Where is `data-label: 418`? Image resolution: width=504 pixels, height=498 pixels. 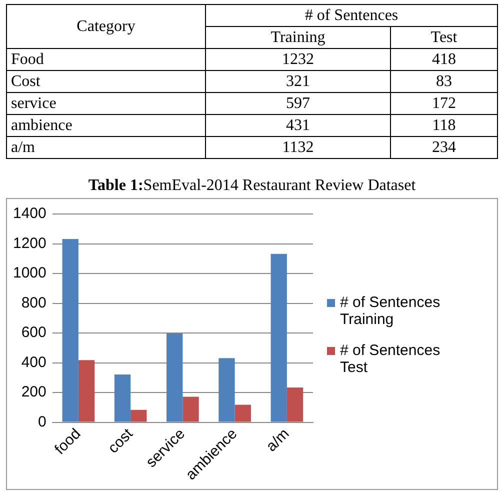
data-label: 418 is located at coordinates (444, 59).